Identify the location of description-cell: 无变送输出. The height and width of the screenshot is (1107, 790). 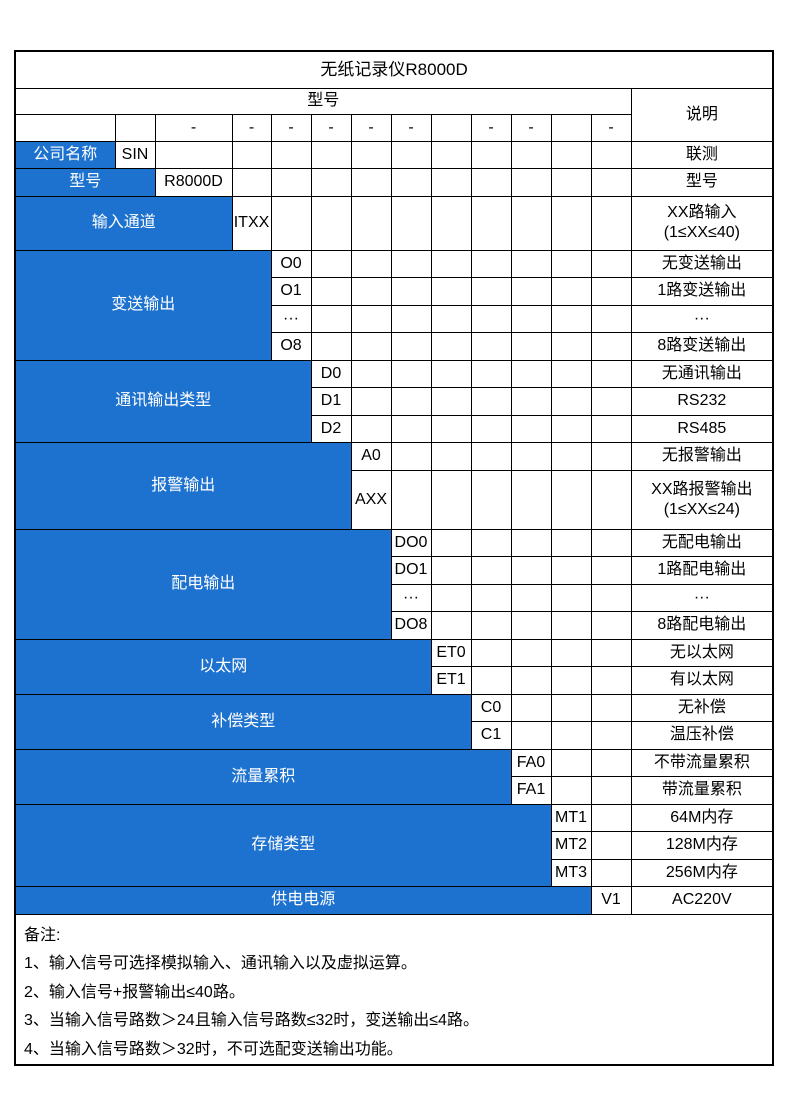
(702, 263).